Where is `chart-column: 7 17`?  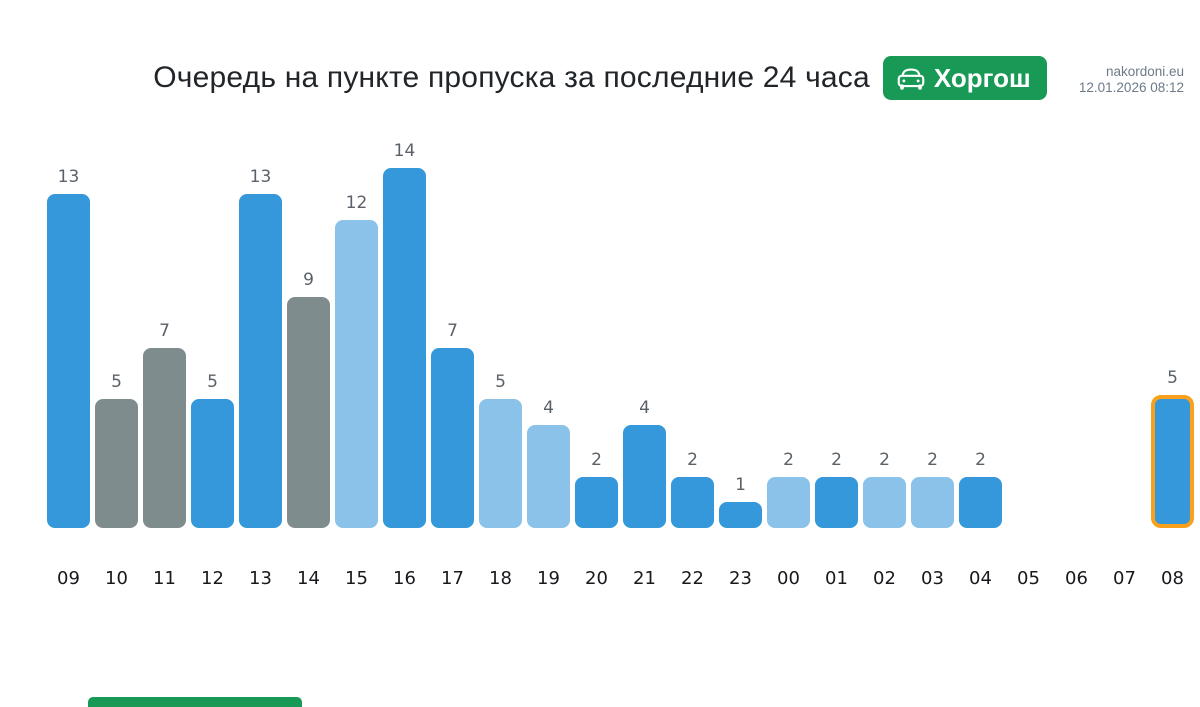 chart-column: 7 17 is located at coordinates (452, 365).